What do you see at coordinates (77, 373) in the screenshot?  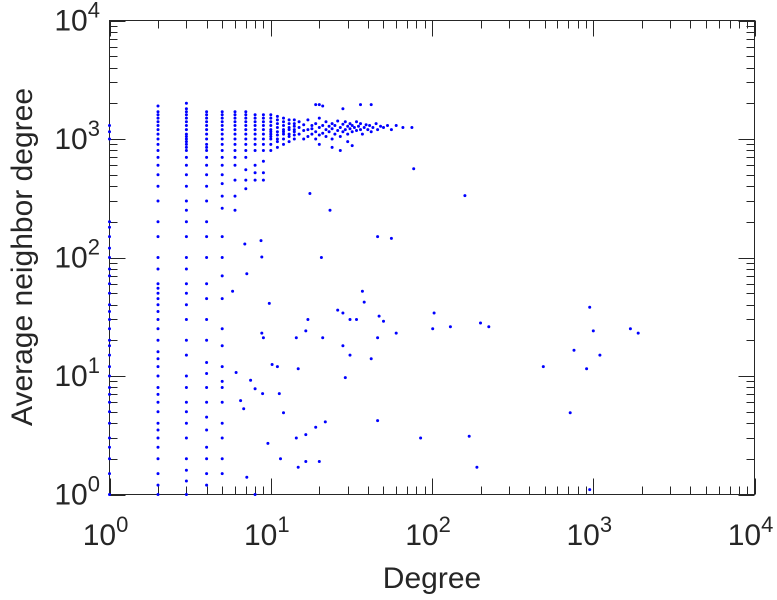 I see `y-tick-label: 10¹` at bounding box center [77, 373].